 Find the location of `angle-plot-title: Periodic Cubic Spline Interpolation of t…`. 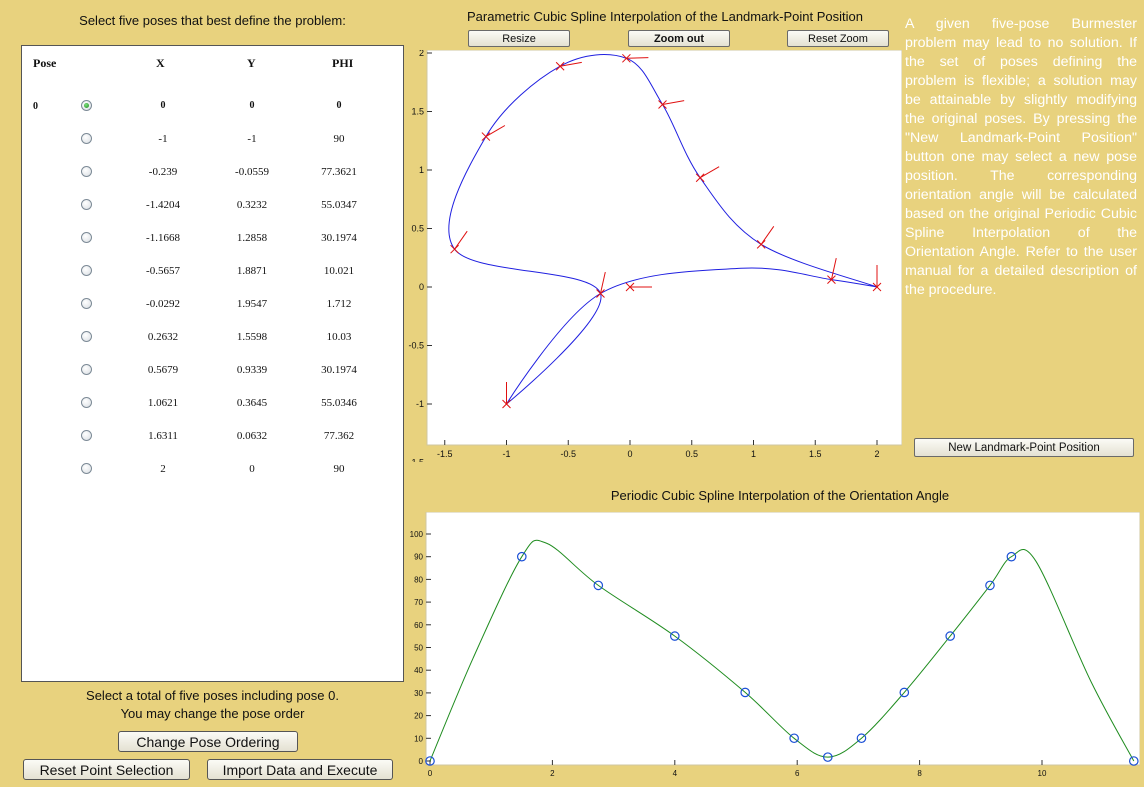

angle-plot-title: Periodic Cubic Spline Interpolation of t… is located at coordinates (780, 495).